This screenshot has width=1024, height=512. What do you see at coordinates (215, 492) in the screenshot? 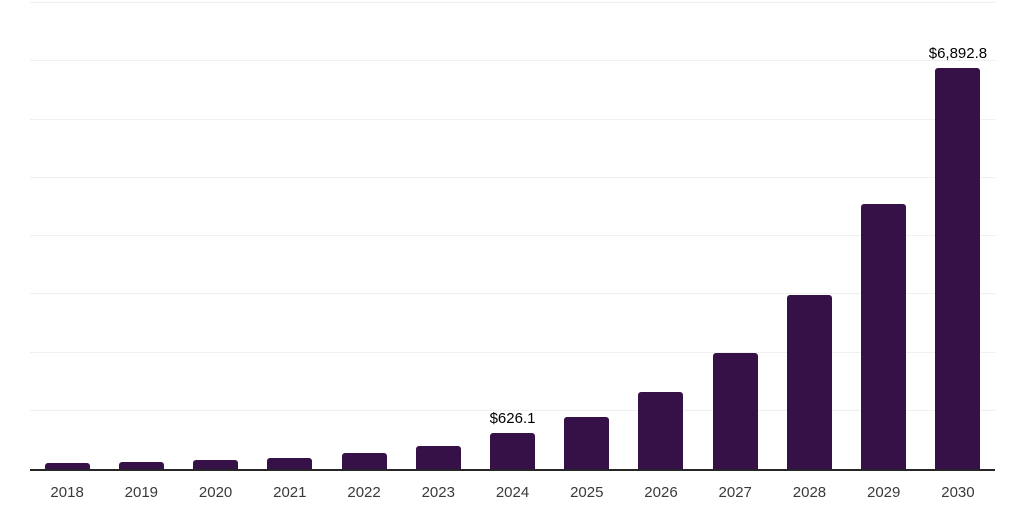
I see `x-tick-label-2020: 2020` at bounding box center [215, 492].